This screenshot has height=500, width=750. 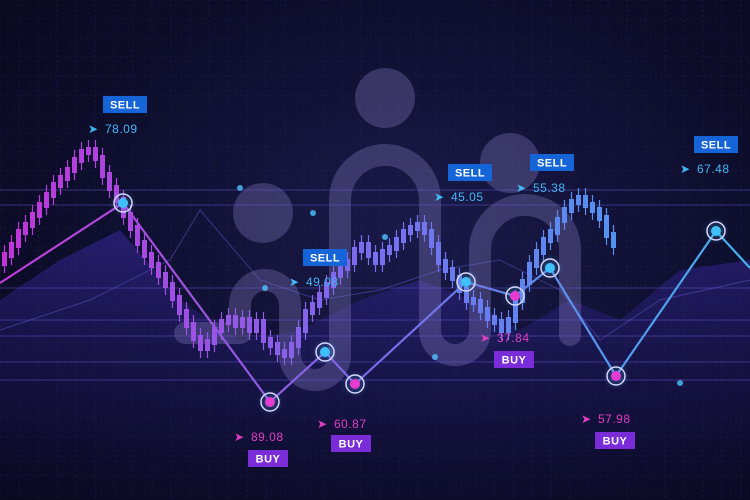 What do you see at coordinates (263, 213) in the screenshot?
I see `logo-dot-left` at bounding box center [263, 213].